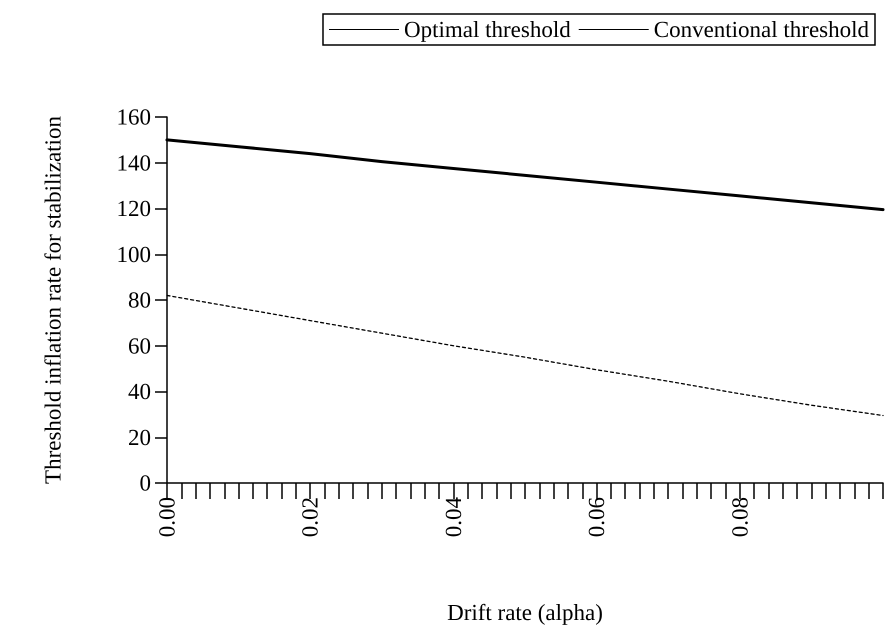 The height and width of the screenshot is (633, 885). Describe the element at coordinates (525, 612) in the screenshot. I see `x-axis-title: Drift rate (alpha)` at that location.